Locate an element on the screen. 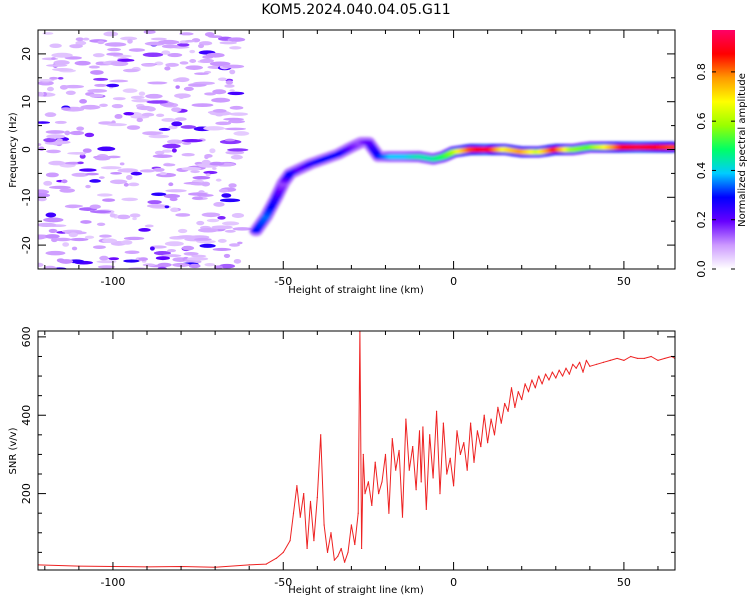 The height and width of the screenshot is (600, 750). colorbar-tick-label: 0.2 is located at coordinates (701, 220).